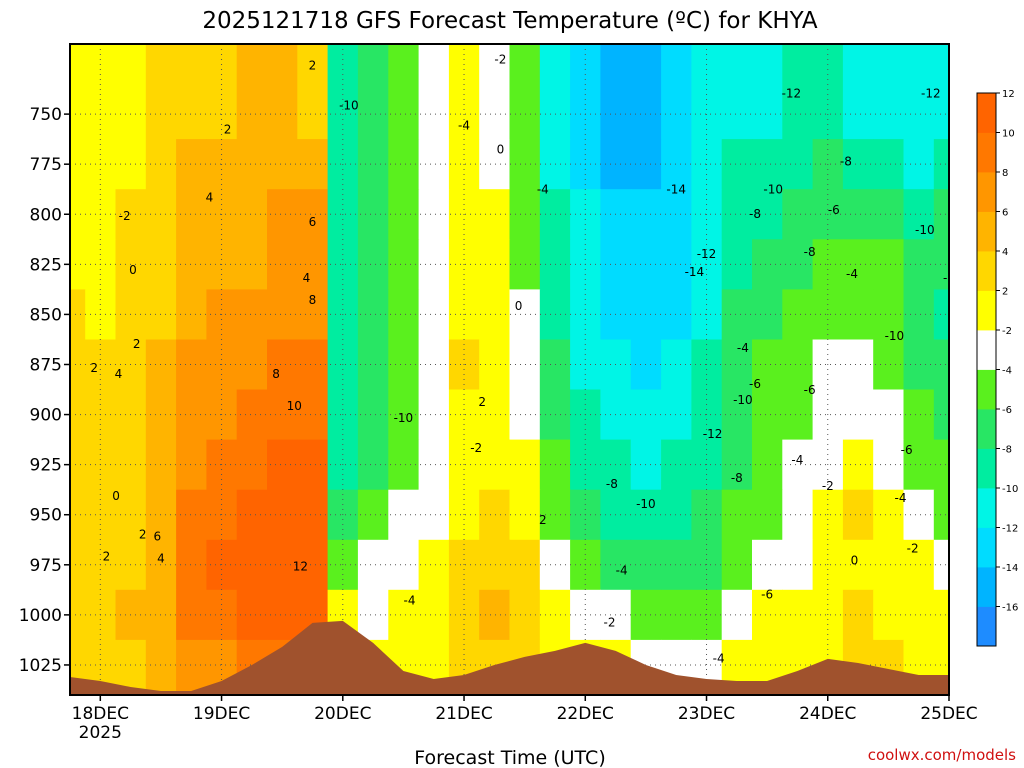 The image size is (1024, 768). What do you see at coordinates (210, 198) in the screenshot?
I see `contour-label: 4` at bounding box center [210, 198].